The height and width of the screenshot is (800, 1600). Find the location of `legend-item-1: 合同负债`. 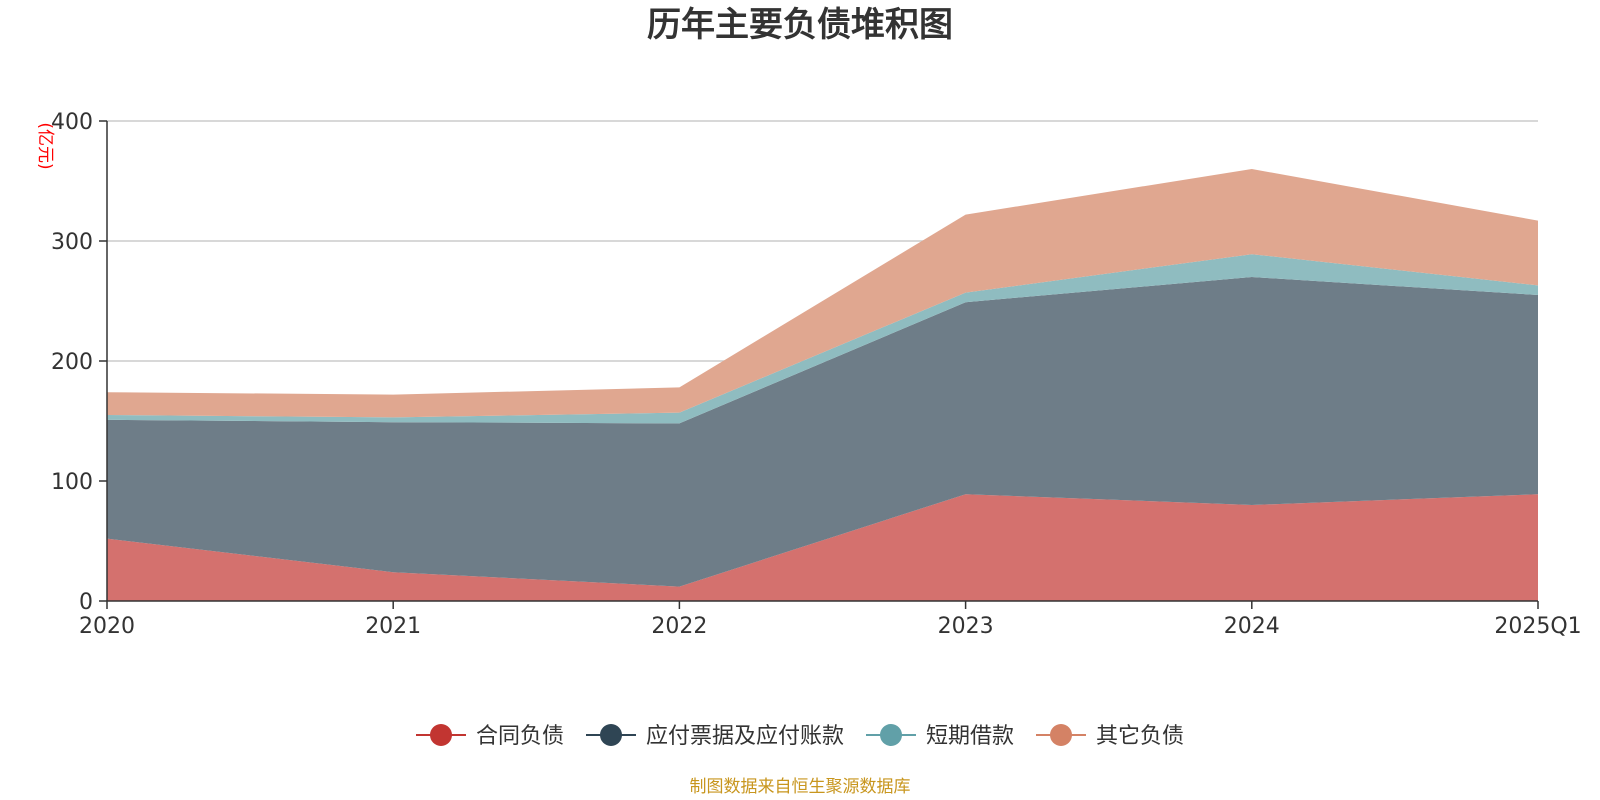

legend-item-1: 合同负债 is located at coordinates (490, 736).